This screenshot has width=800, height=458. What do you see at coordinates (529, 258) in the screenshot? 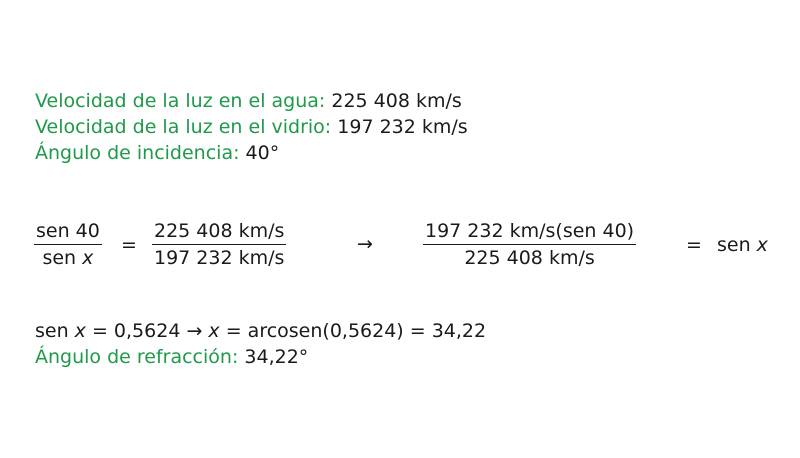
I see `fraction-denominator: 225 408 km/s` at bounding box center [529, 258].